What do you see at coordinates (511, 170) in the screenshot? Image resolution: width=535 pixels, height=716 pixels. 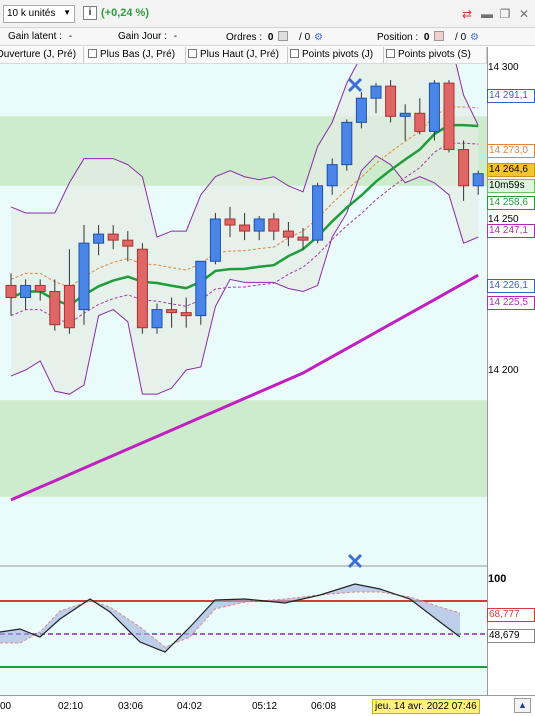 I see `last-price-tag: 14 264,6` at bounding box center [511, 170].